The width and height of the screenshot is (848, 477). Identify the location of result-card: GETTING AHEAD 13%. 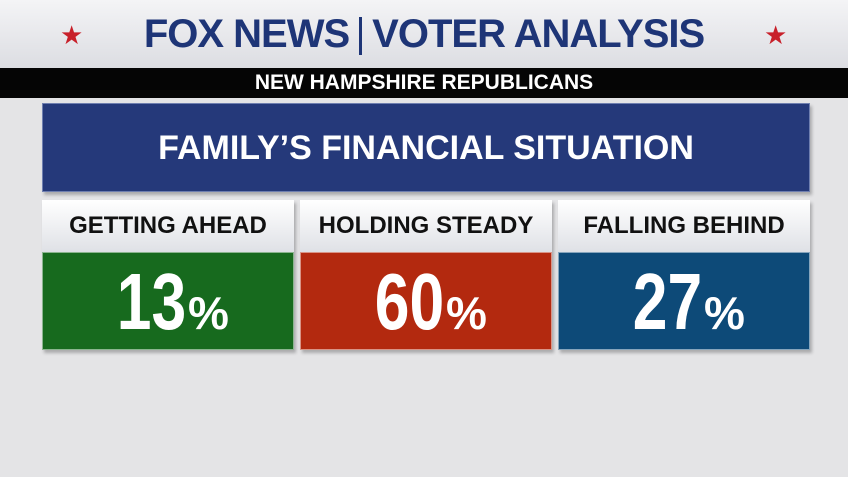
(168, 275).